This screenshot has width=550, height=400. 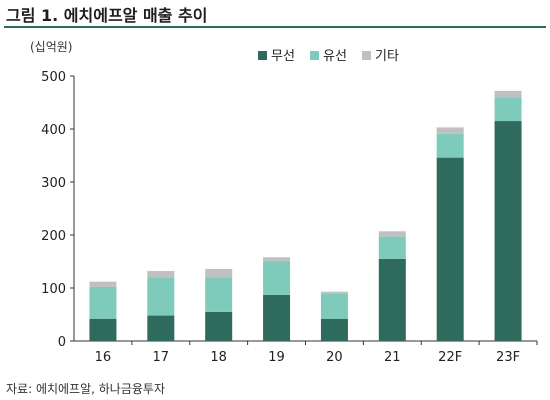 What do you see at coordinates (392, 299) in the screenshot?
I see `bar-무선-21` at bounding box center [392, 299].